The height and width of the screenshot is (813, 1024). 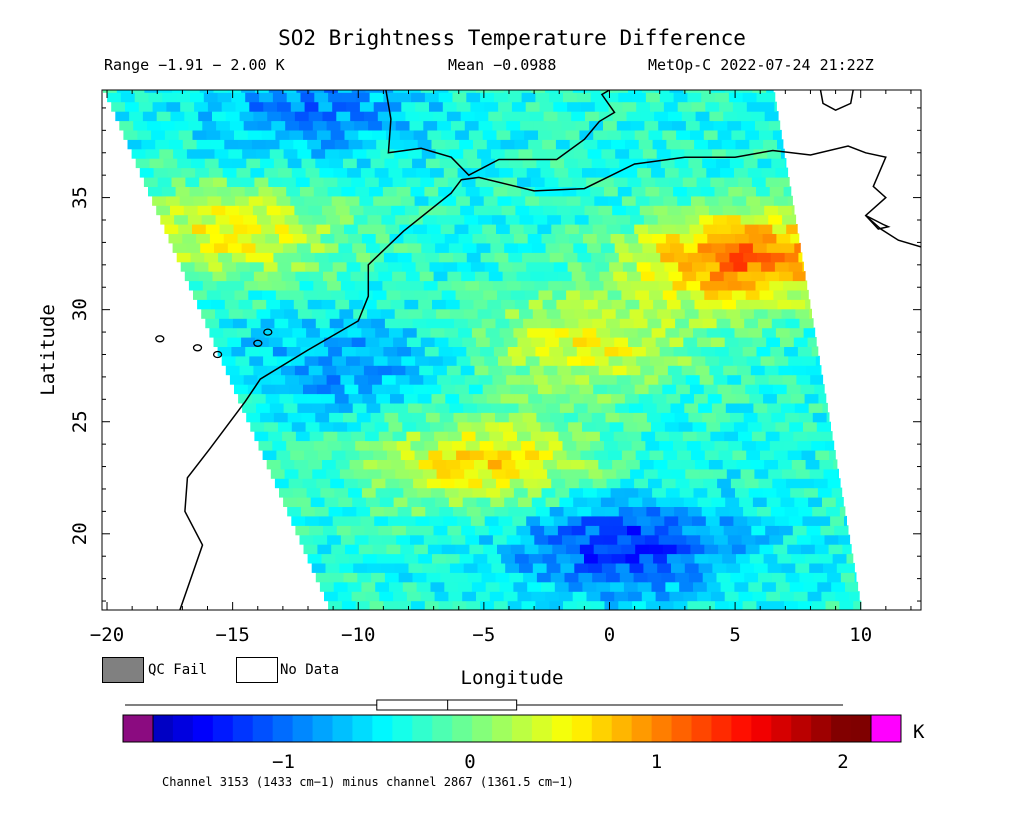 What do you see at coordinates (483, 635) in the screenshot?
I see `x-tick-label: −5` at bounding box center [483, 635].